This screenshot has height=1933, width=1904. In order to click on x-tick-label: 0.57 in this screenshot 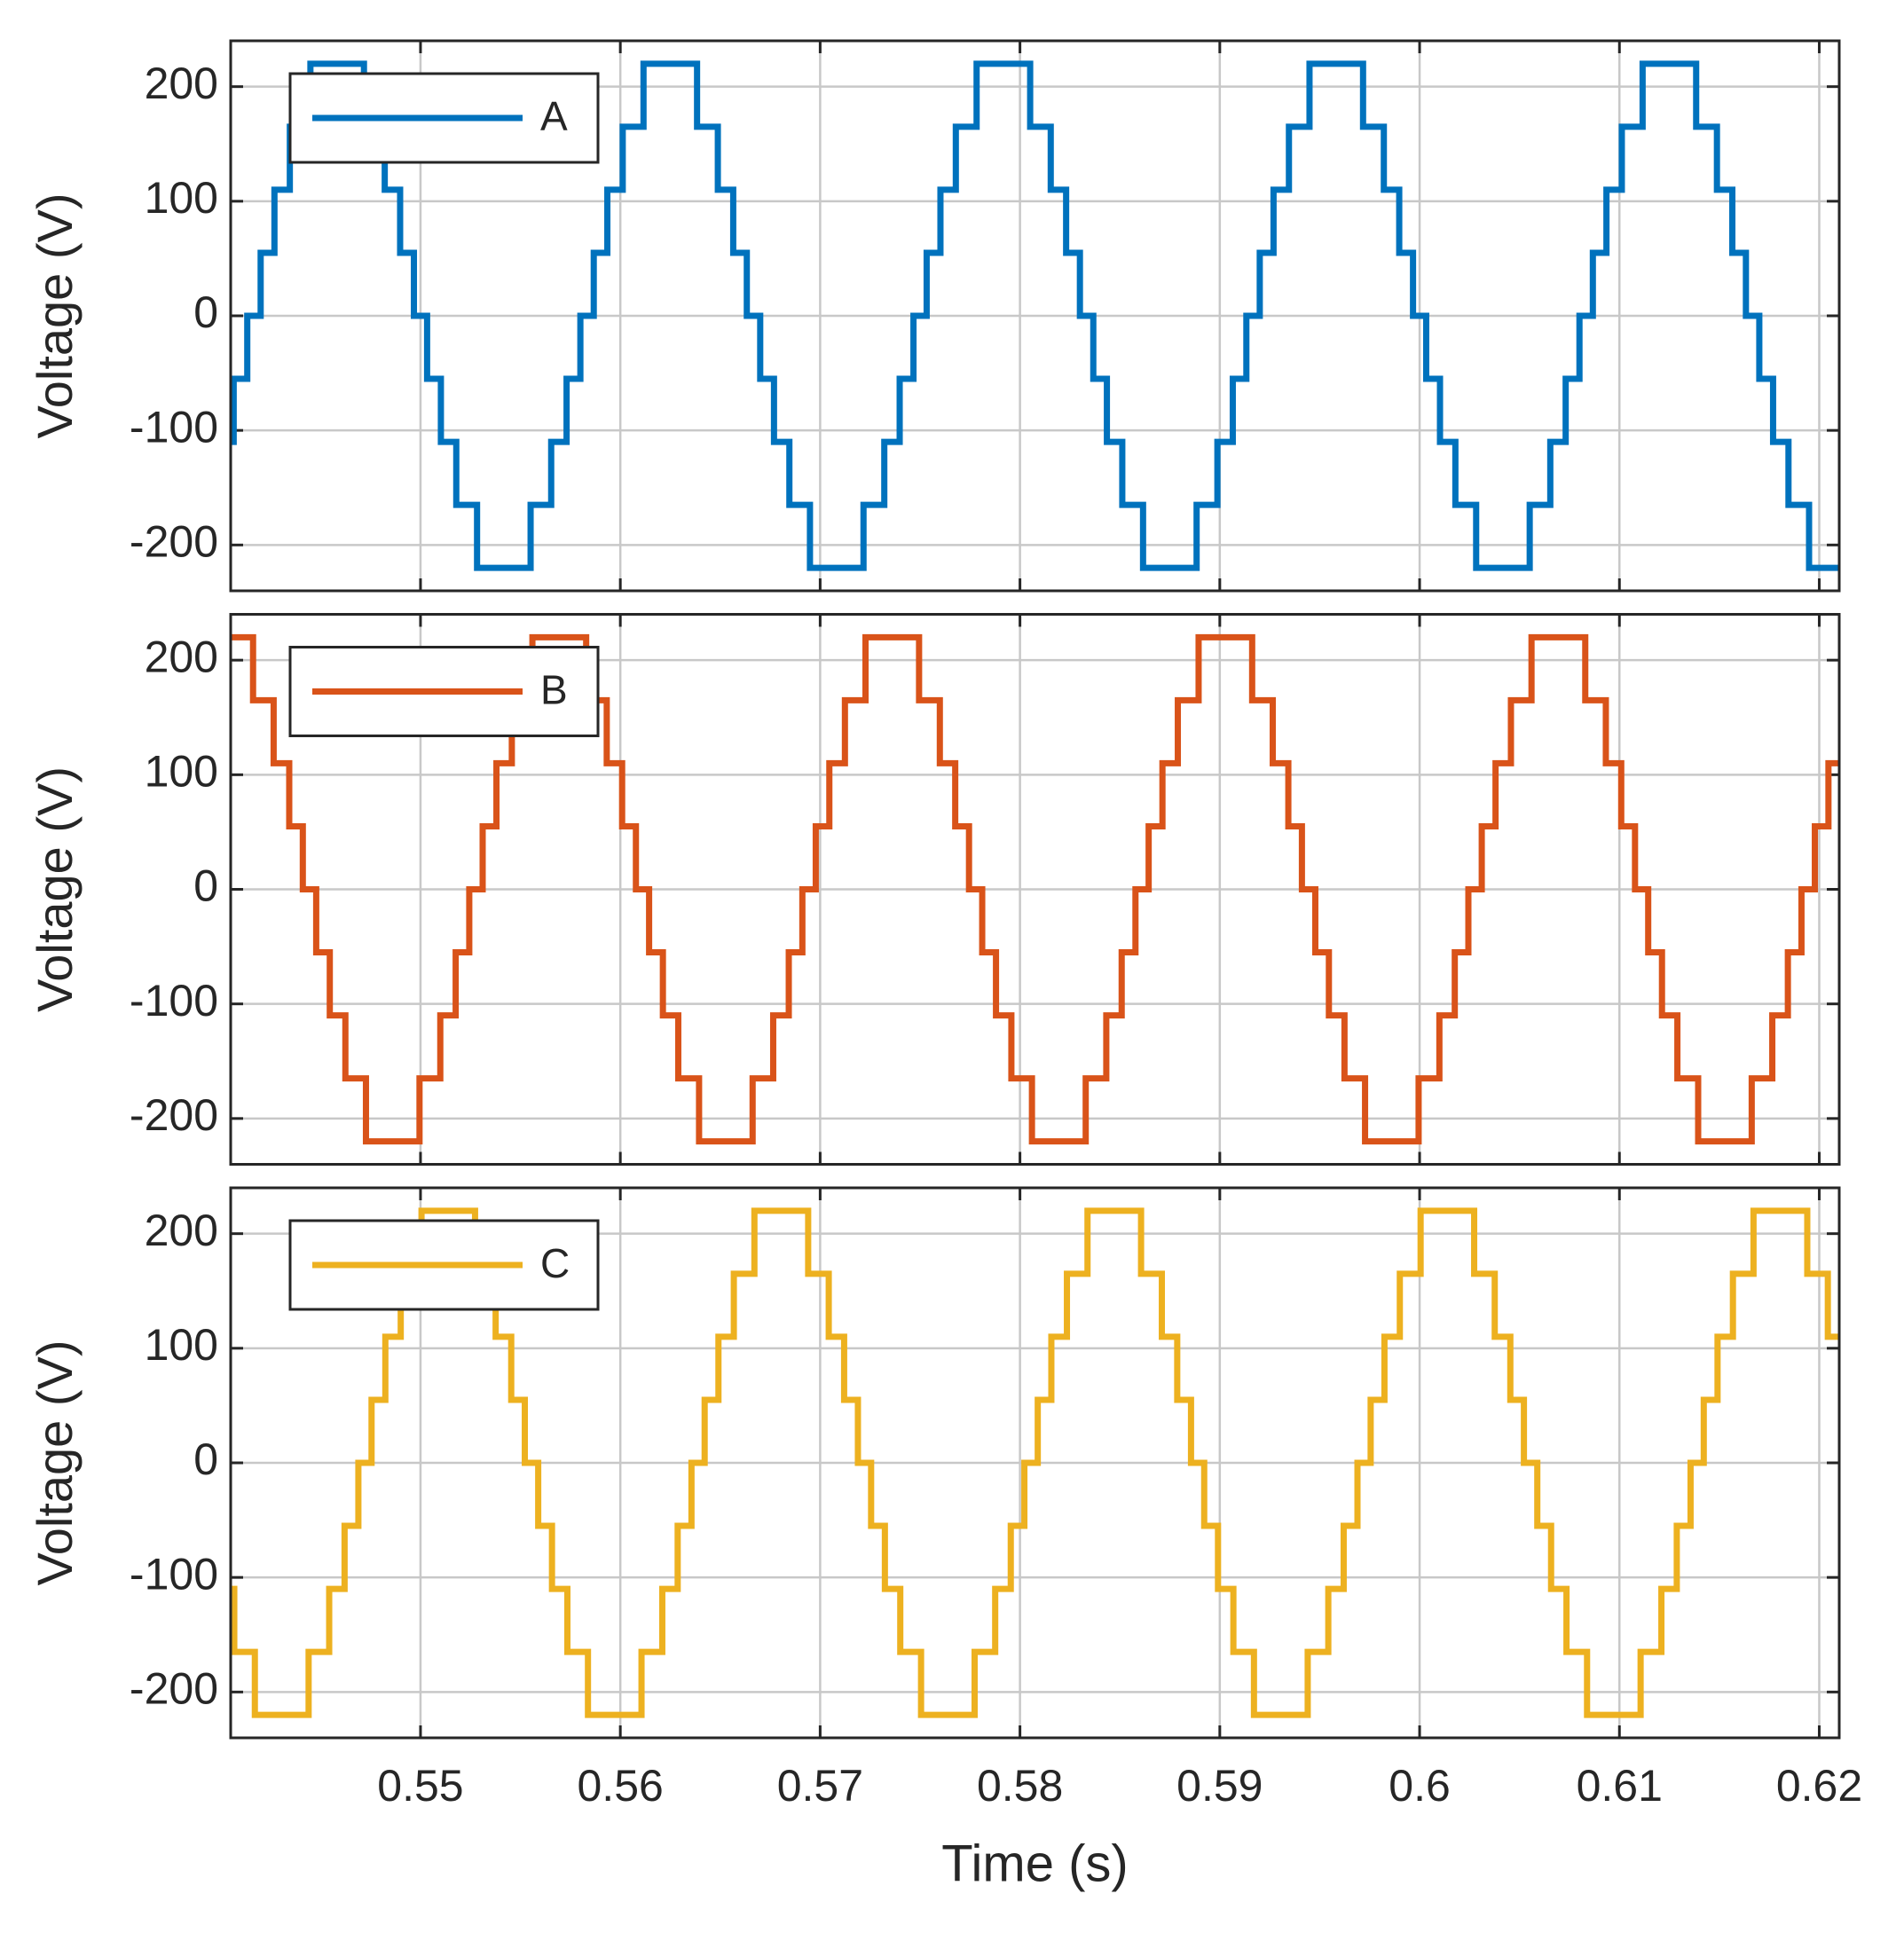, I will do `click(820, 1786)`.